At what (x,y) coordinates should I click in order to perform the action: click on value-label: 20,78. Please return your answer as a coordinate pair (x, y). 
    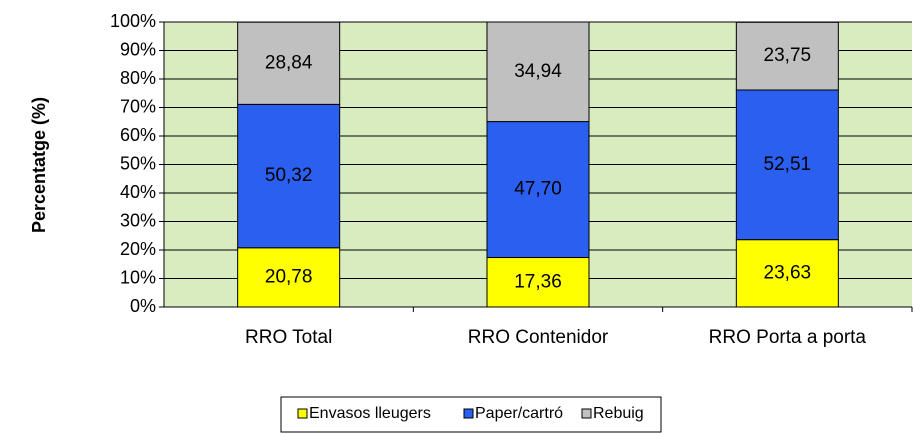
    Looking at the image, I should click on (289, 276).